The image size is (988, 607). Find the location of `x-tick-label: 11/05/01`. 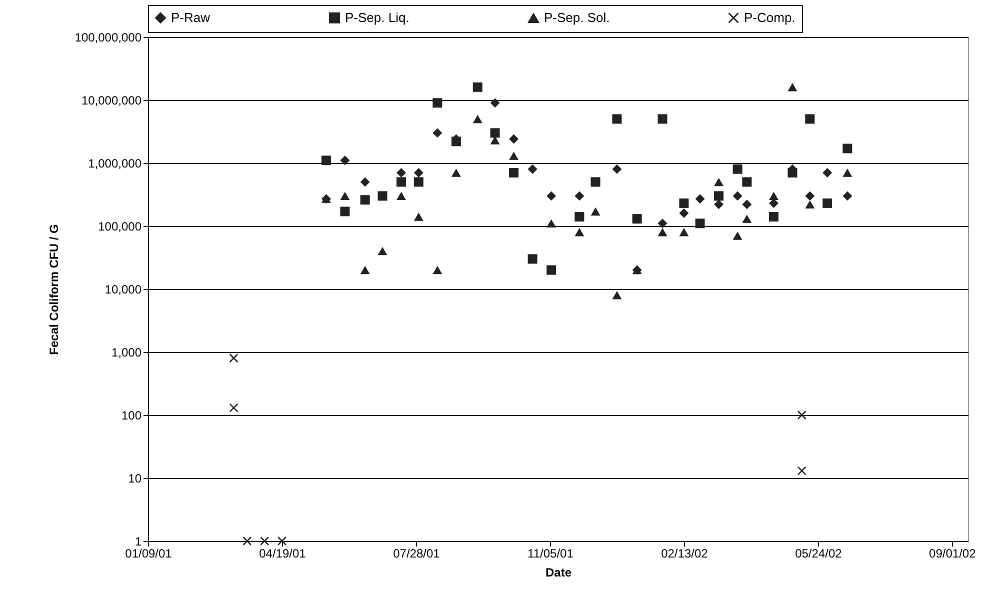

x-tick-label: 11/05/01 is located at coordinates (551, 553).